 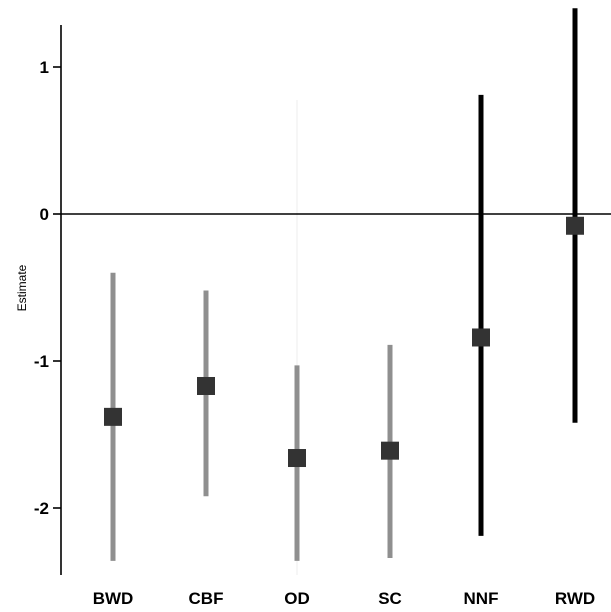 I want to click on estimate-marker-bwd, so click(x=113, y=416).